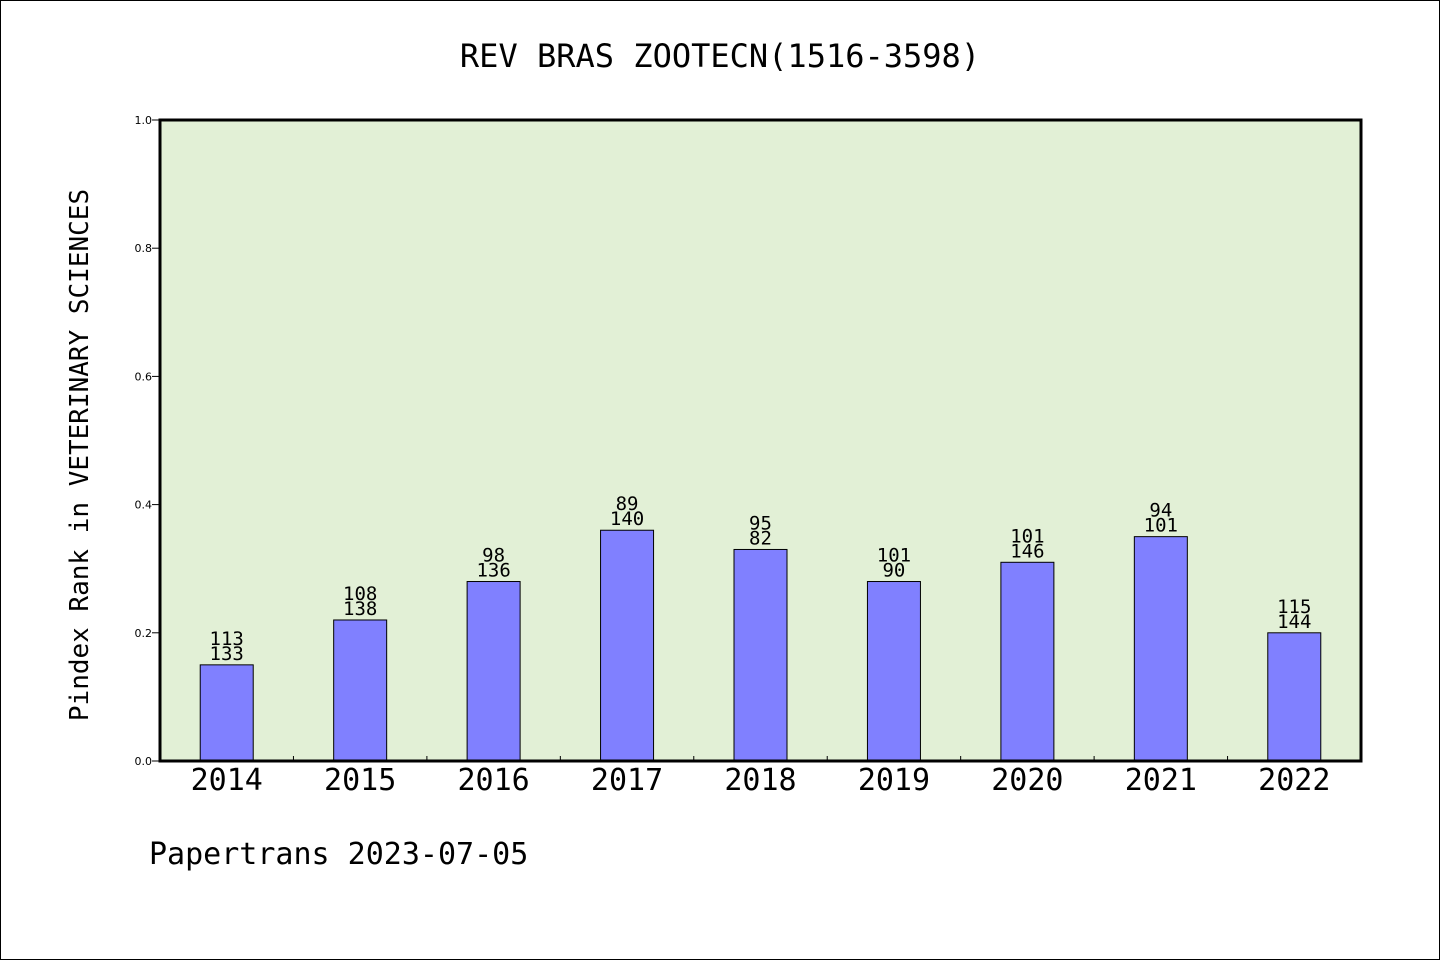 This screenshot has width=1440, height=960. I want to click on data-label-top: 94, so click(1160, 511).